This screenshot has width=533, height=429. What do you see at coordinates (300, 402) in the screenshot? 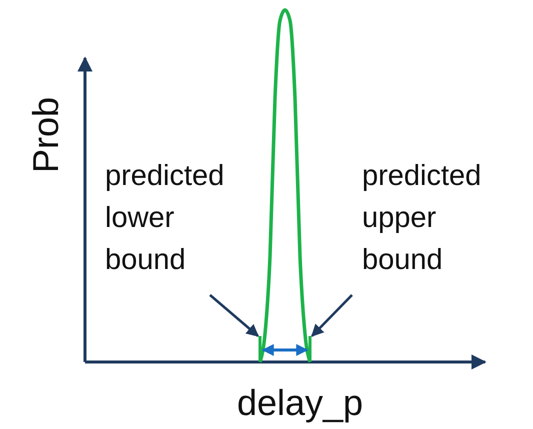
I see `x-axis-title: delay_p` at bounding box center [300, 402].